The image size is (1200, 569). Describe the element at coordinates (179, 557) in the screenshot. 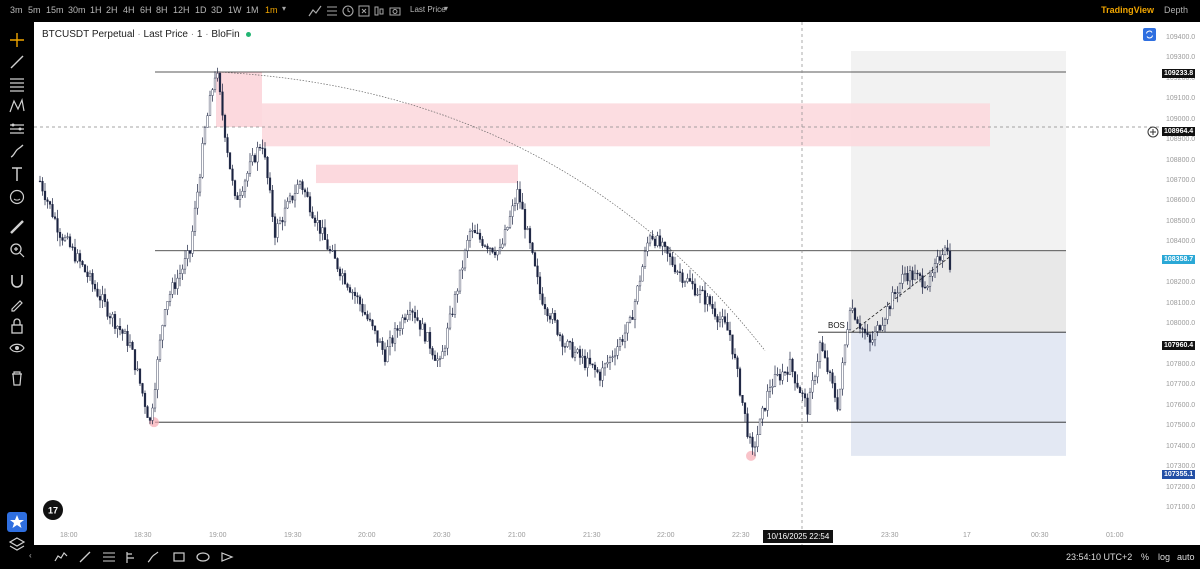

I see `rectangle-icon` at that location.